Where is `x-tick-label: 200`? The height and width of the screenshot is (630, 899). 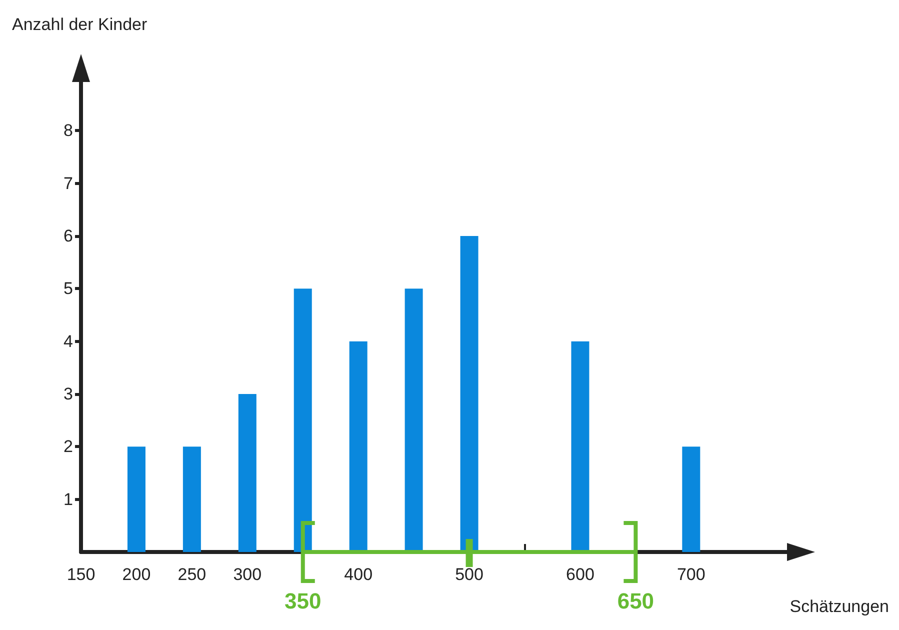 x-tick-label: 200 is located at coordinates (136, 574).